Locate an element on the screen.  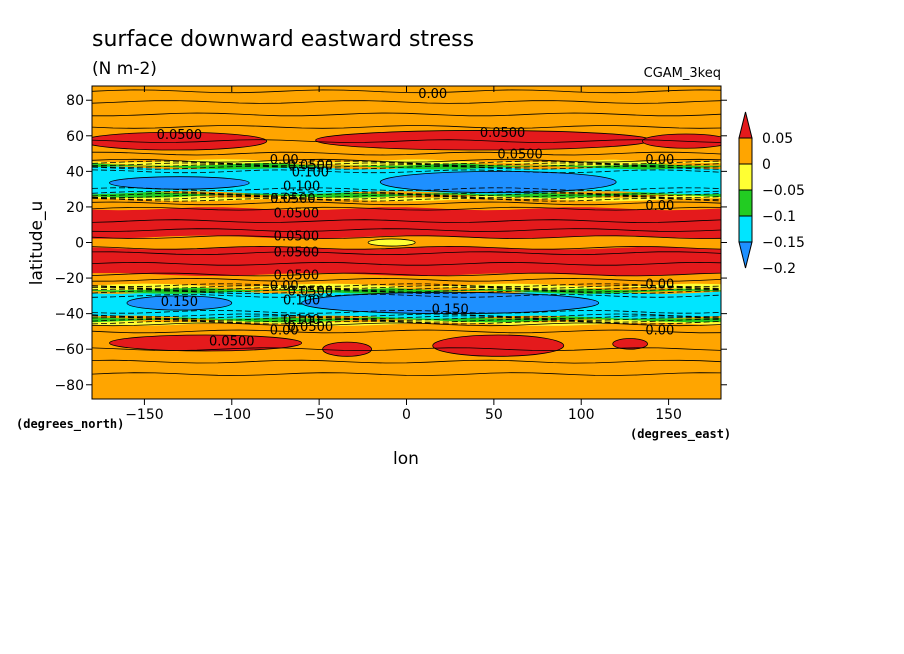
contour-label-11: 0.00 is located at coordinates (659, 206).